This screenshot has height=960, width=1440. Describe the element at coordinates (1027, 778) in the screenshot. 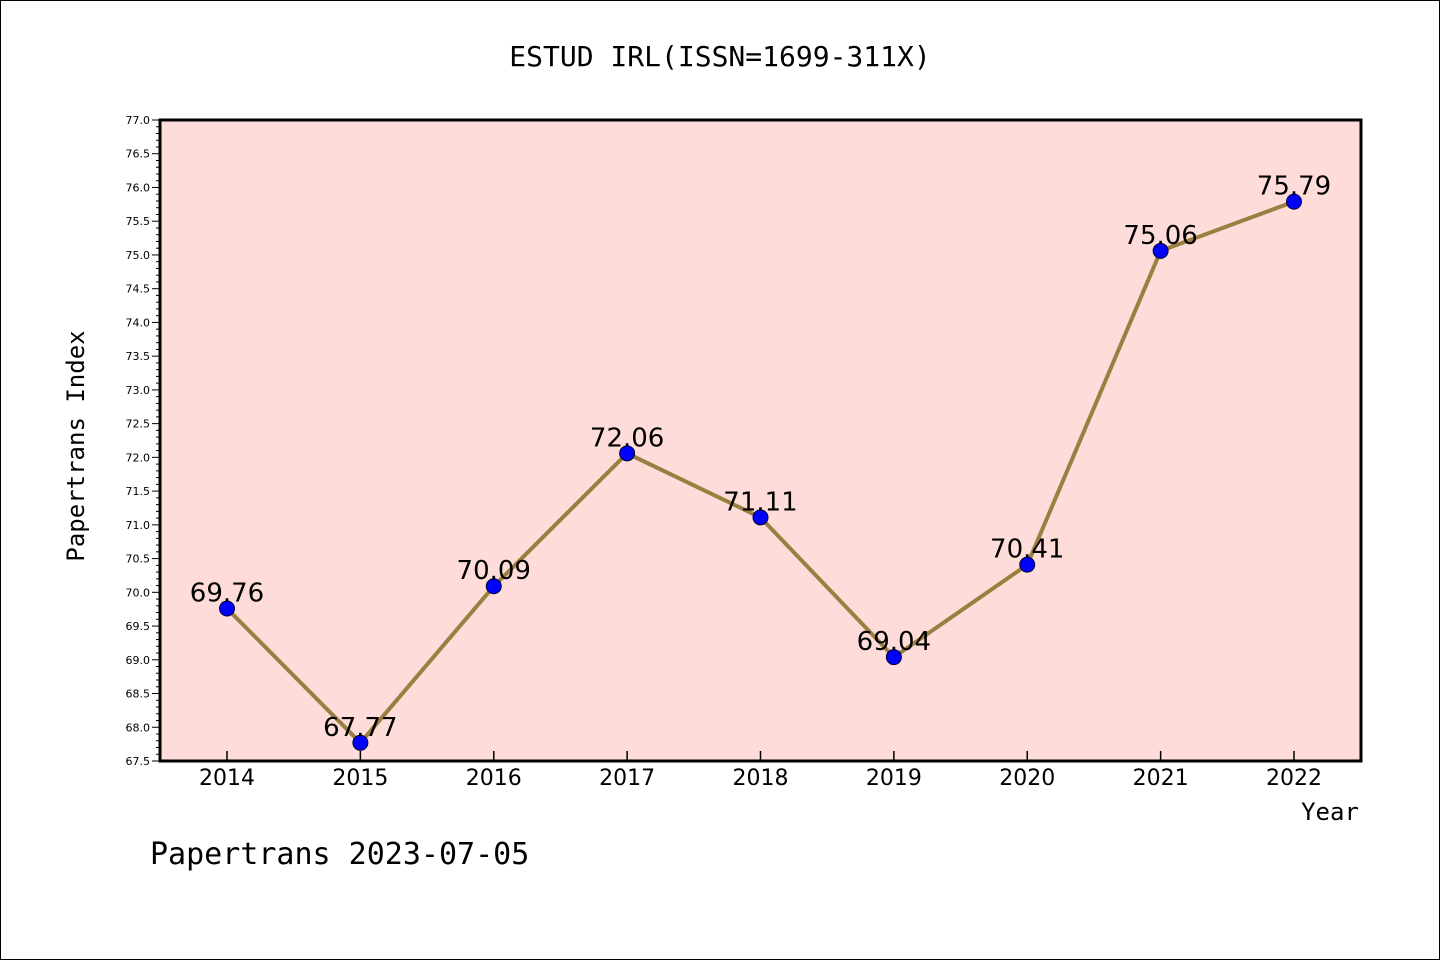

I see `x-tick-label: 2020` at that location.